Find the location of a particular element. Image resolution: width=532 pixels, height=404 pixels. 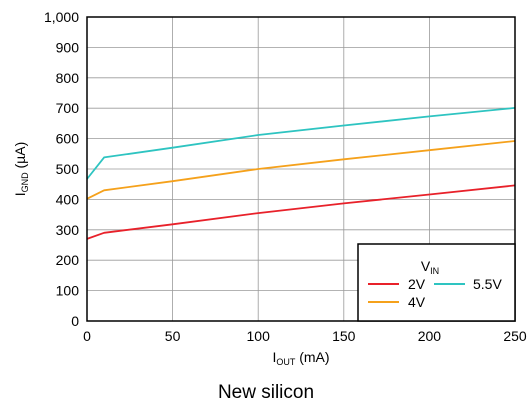

x-axis-title-sub: OUT is located at coordinates (286, 362).